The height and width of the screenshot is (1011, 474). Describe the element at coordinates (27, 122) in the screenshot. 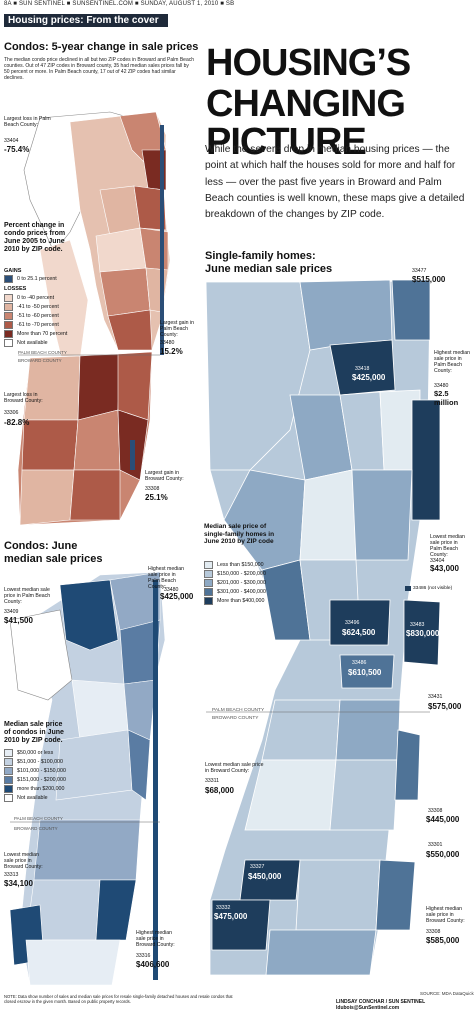

I see `cc-callout-1-title: Largest loss in Palm Beach County:` at that location.